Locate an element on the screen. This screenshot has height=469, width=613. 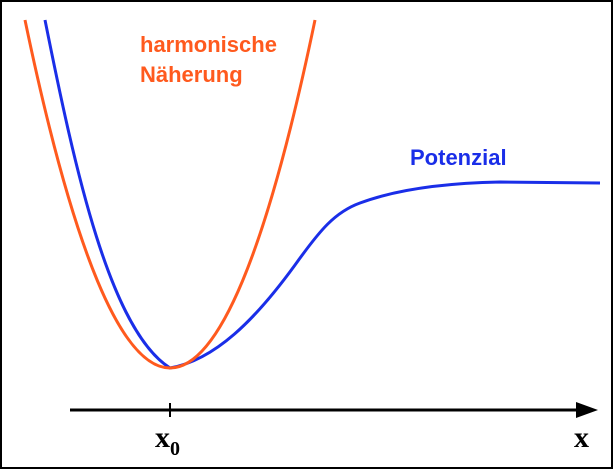
origin-label: x0 is located at coordinates (167, 440).